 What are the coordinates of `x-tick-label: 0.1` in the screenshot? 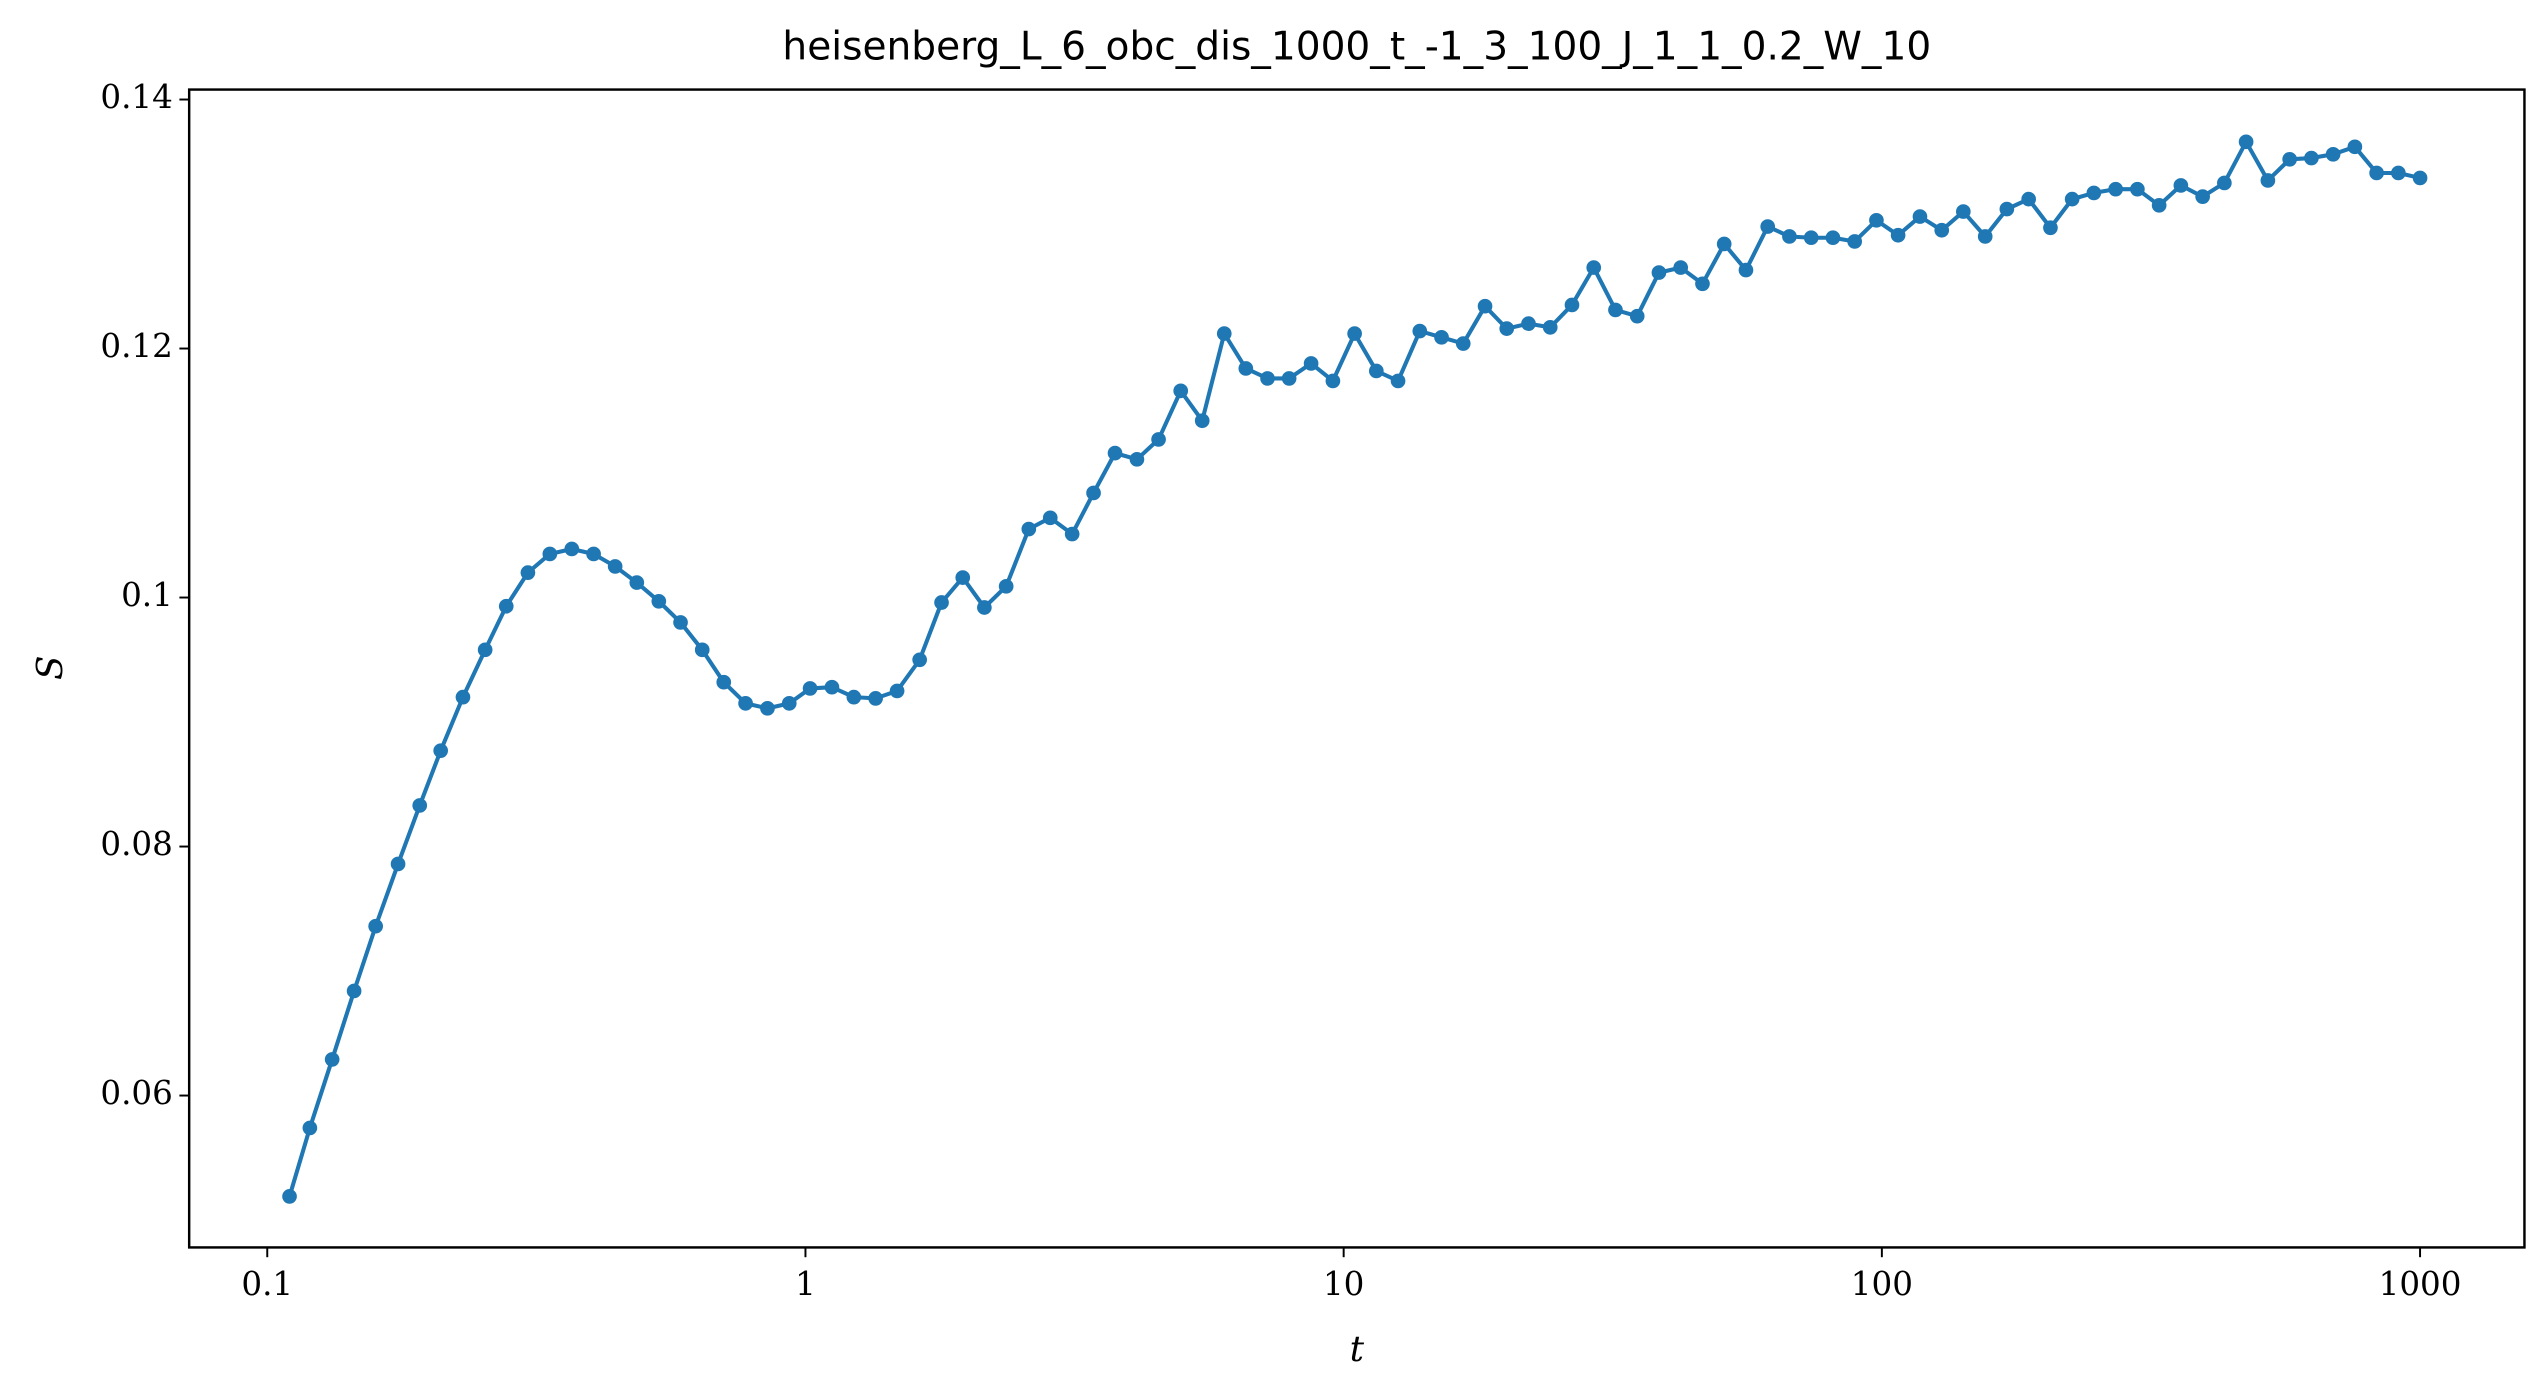 It's located at (267, 1284).